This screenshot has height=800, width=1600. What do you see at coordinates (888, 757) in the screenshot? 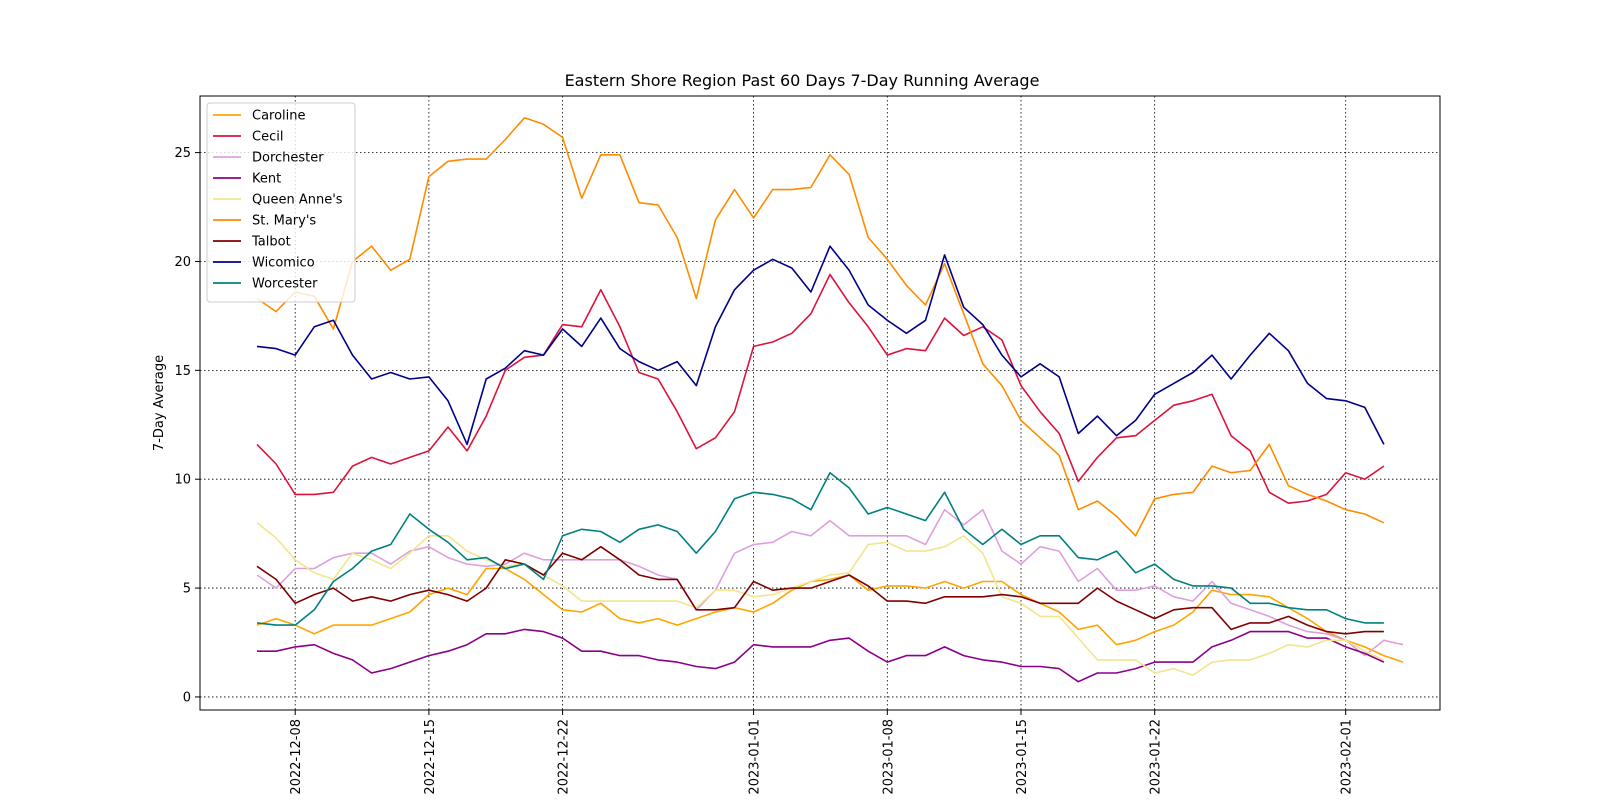
I see `x-tick-label: 2023-01-08` at bounding box center [888, 757].